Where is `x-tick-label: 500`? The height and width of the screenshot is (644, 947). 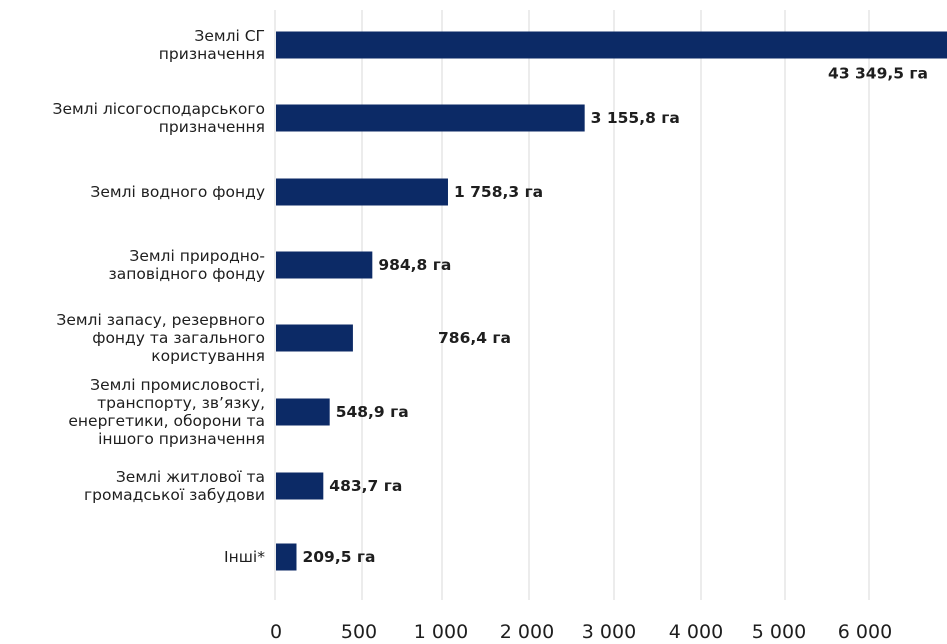 x-tick-label: 500 is located at coordinates (359, 632).